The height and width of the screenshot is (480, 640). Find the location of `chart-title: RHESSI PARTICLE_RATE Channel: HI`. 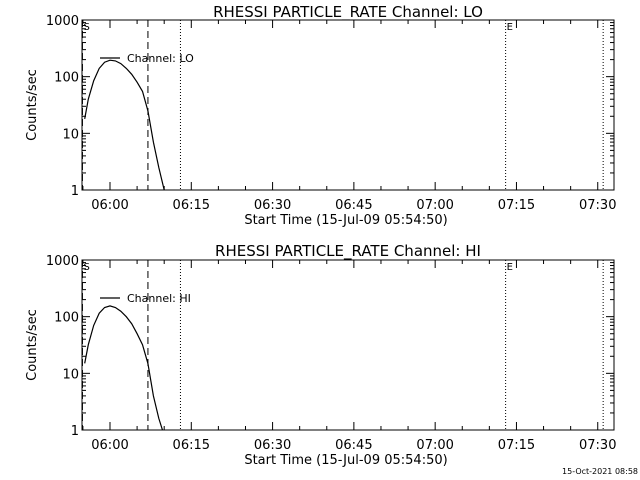

chart-title: RHESSI PARTICLE_RATE Channel: HI is located at coordinates (348, 251).